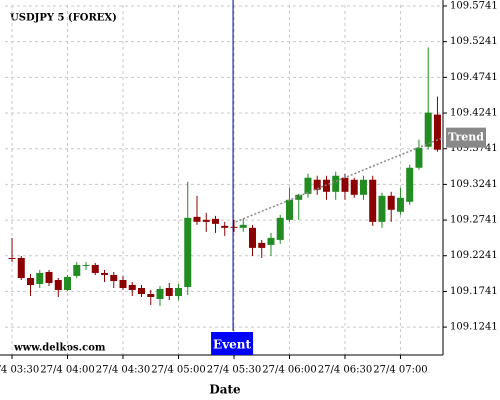 This screenshot has height=400, width=500. What do you see at coordinates (474, 77) in the screenshot?
I see `y-tick-label: 109.4741` at bounding box center [474, 77].